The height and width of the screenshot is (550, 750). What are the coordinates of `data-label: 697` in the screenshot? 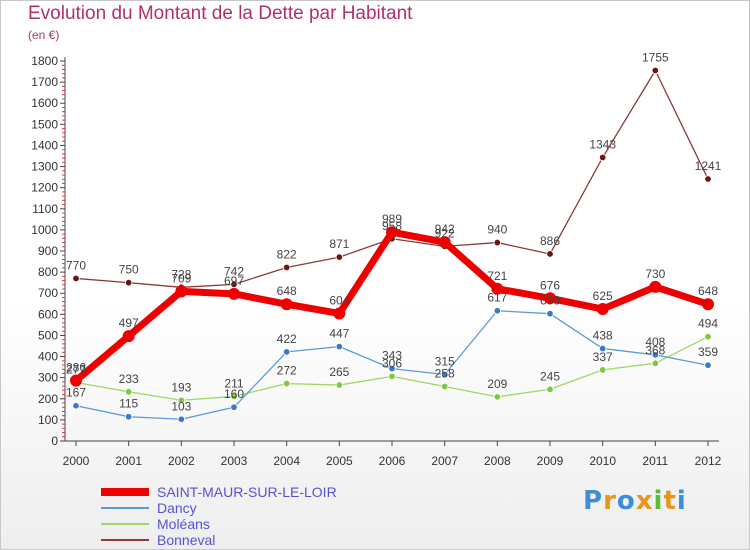 It's located at (234, 281).